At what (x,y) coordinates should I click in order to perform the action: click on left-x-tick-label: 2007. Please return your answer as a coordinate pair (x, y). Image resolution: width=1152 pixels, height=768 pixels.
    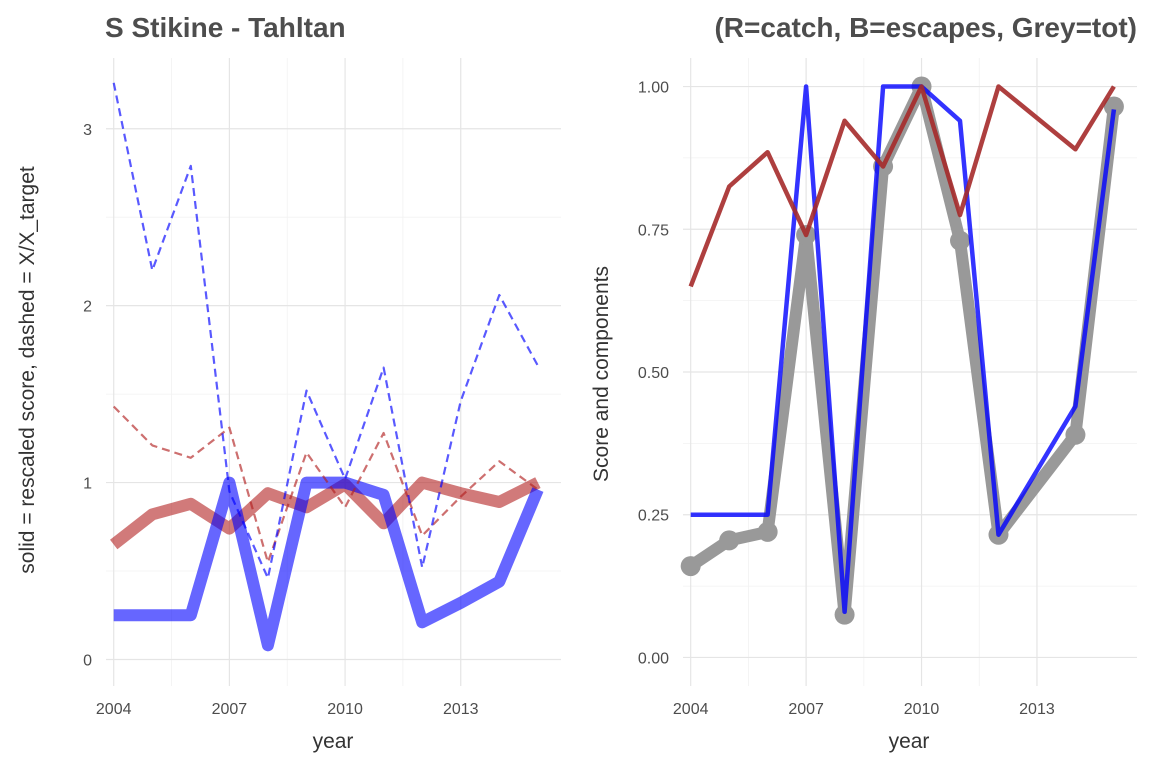
    Looking at the image, I should click on (230, 709).